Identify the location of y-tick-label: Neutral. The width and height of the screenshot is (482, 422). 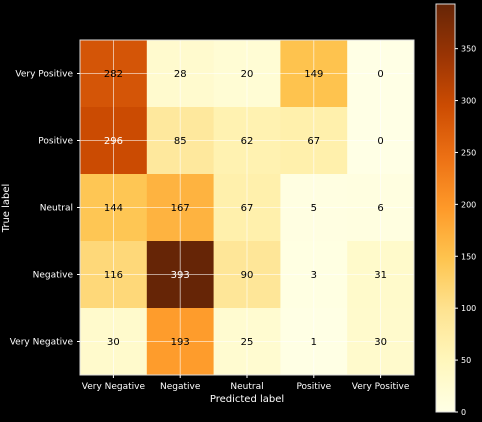
(56, 209).